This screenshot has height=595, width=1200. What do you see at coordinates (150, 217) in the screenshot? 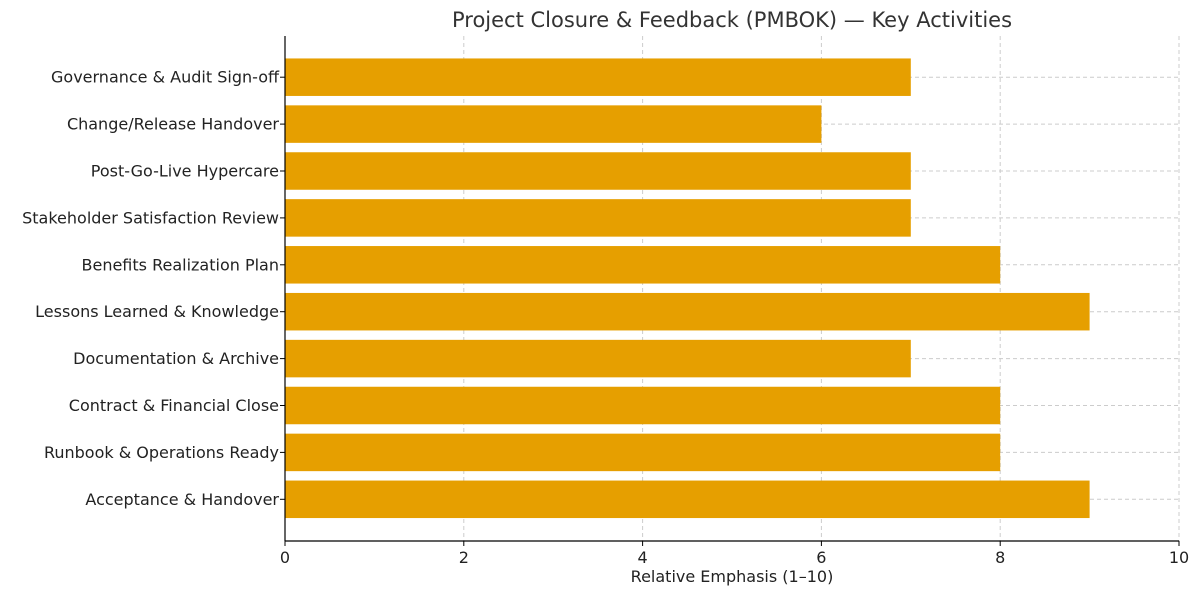
I see `category-label: Stakeholder Satisfaction Review` at bounding box center [150, 217].